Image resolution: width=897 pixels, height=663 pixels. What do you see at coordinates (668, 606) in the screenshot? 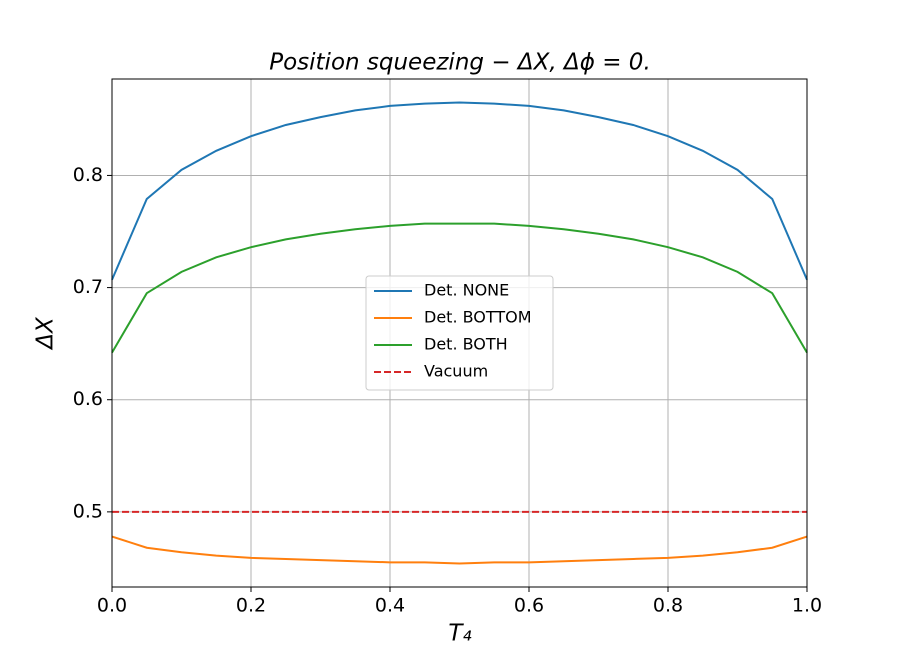
I see `x-tick-label: 0.8` at bounding box center [668, 606].